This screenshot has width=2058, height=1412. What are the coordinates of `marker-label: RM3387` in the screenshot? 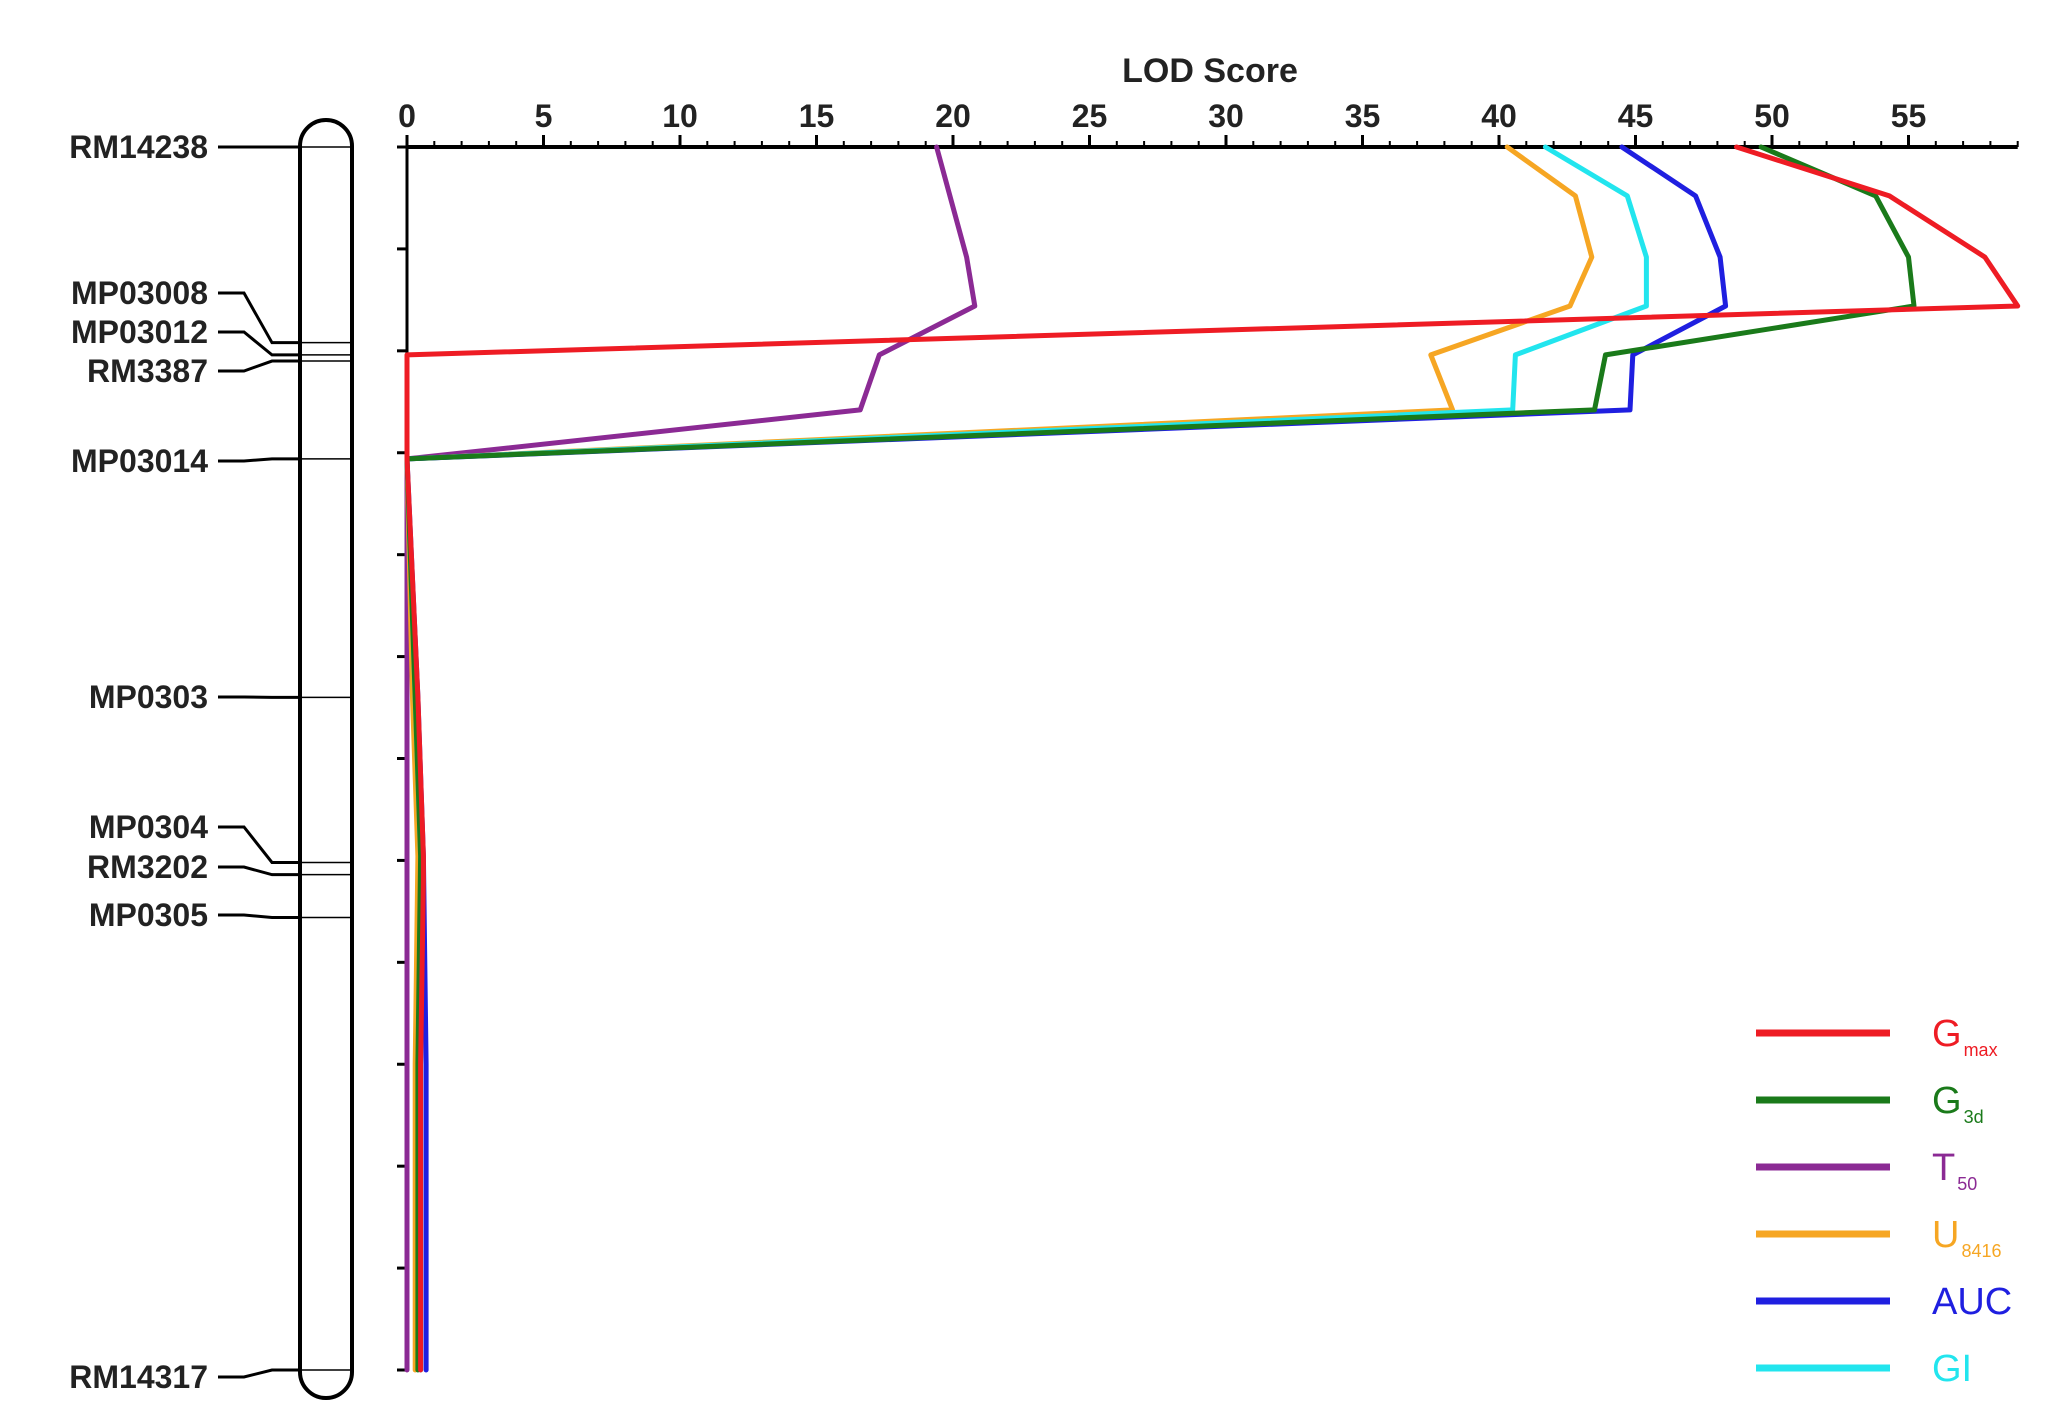 It's located at (147, 371).